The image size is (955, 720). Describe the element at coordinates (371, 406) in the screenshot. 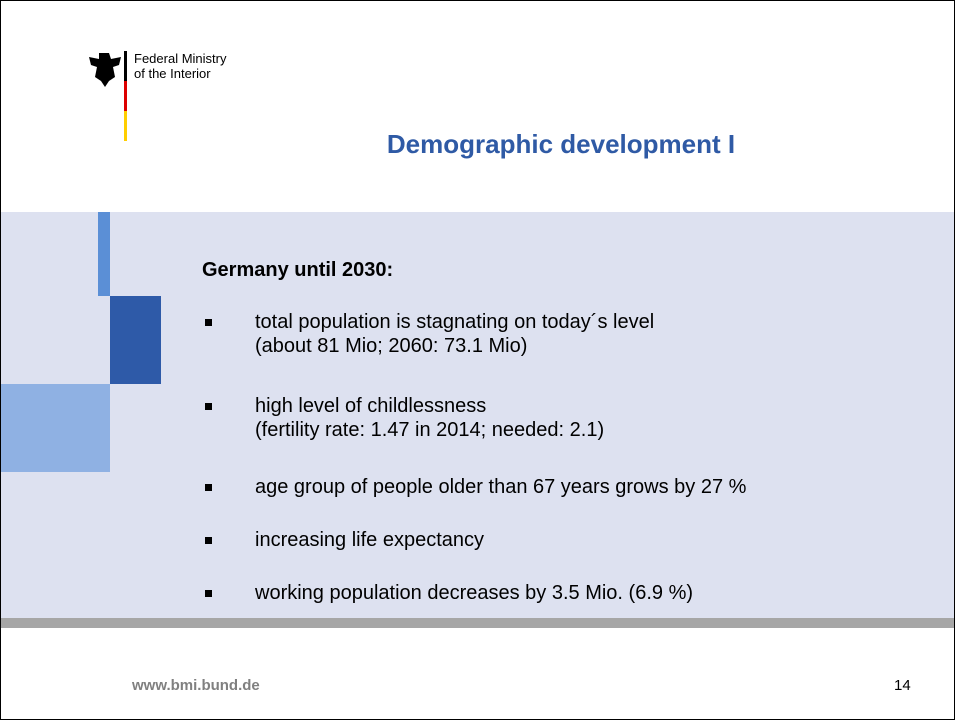

I see `bullet-text: high level of childlessness` at that location.